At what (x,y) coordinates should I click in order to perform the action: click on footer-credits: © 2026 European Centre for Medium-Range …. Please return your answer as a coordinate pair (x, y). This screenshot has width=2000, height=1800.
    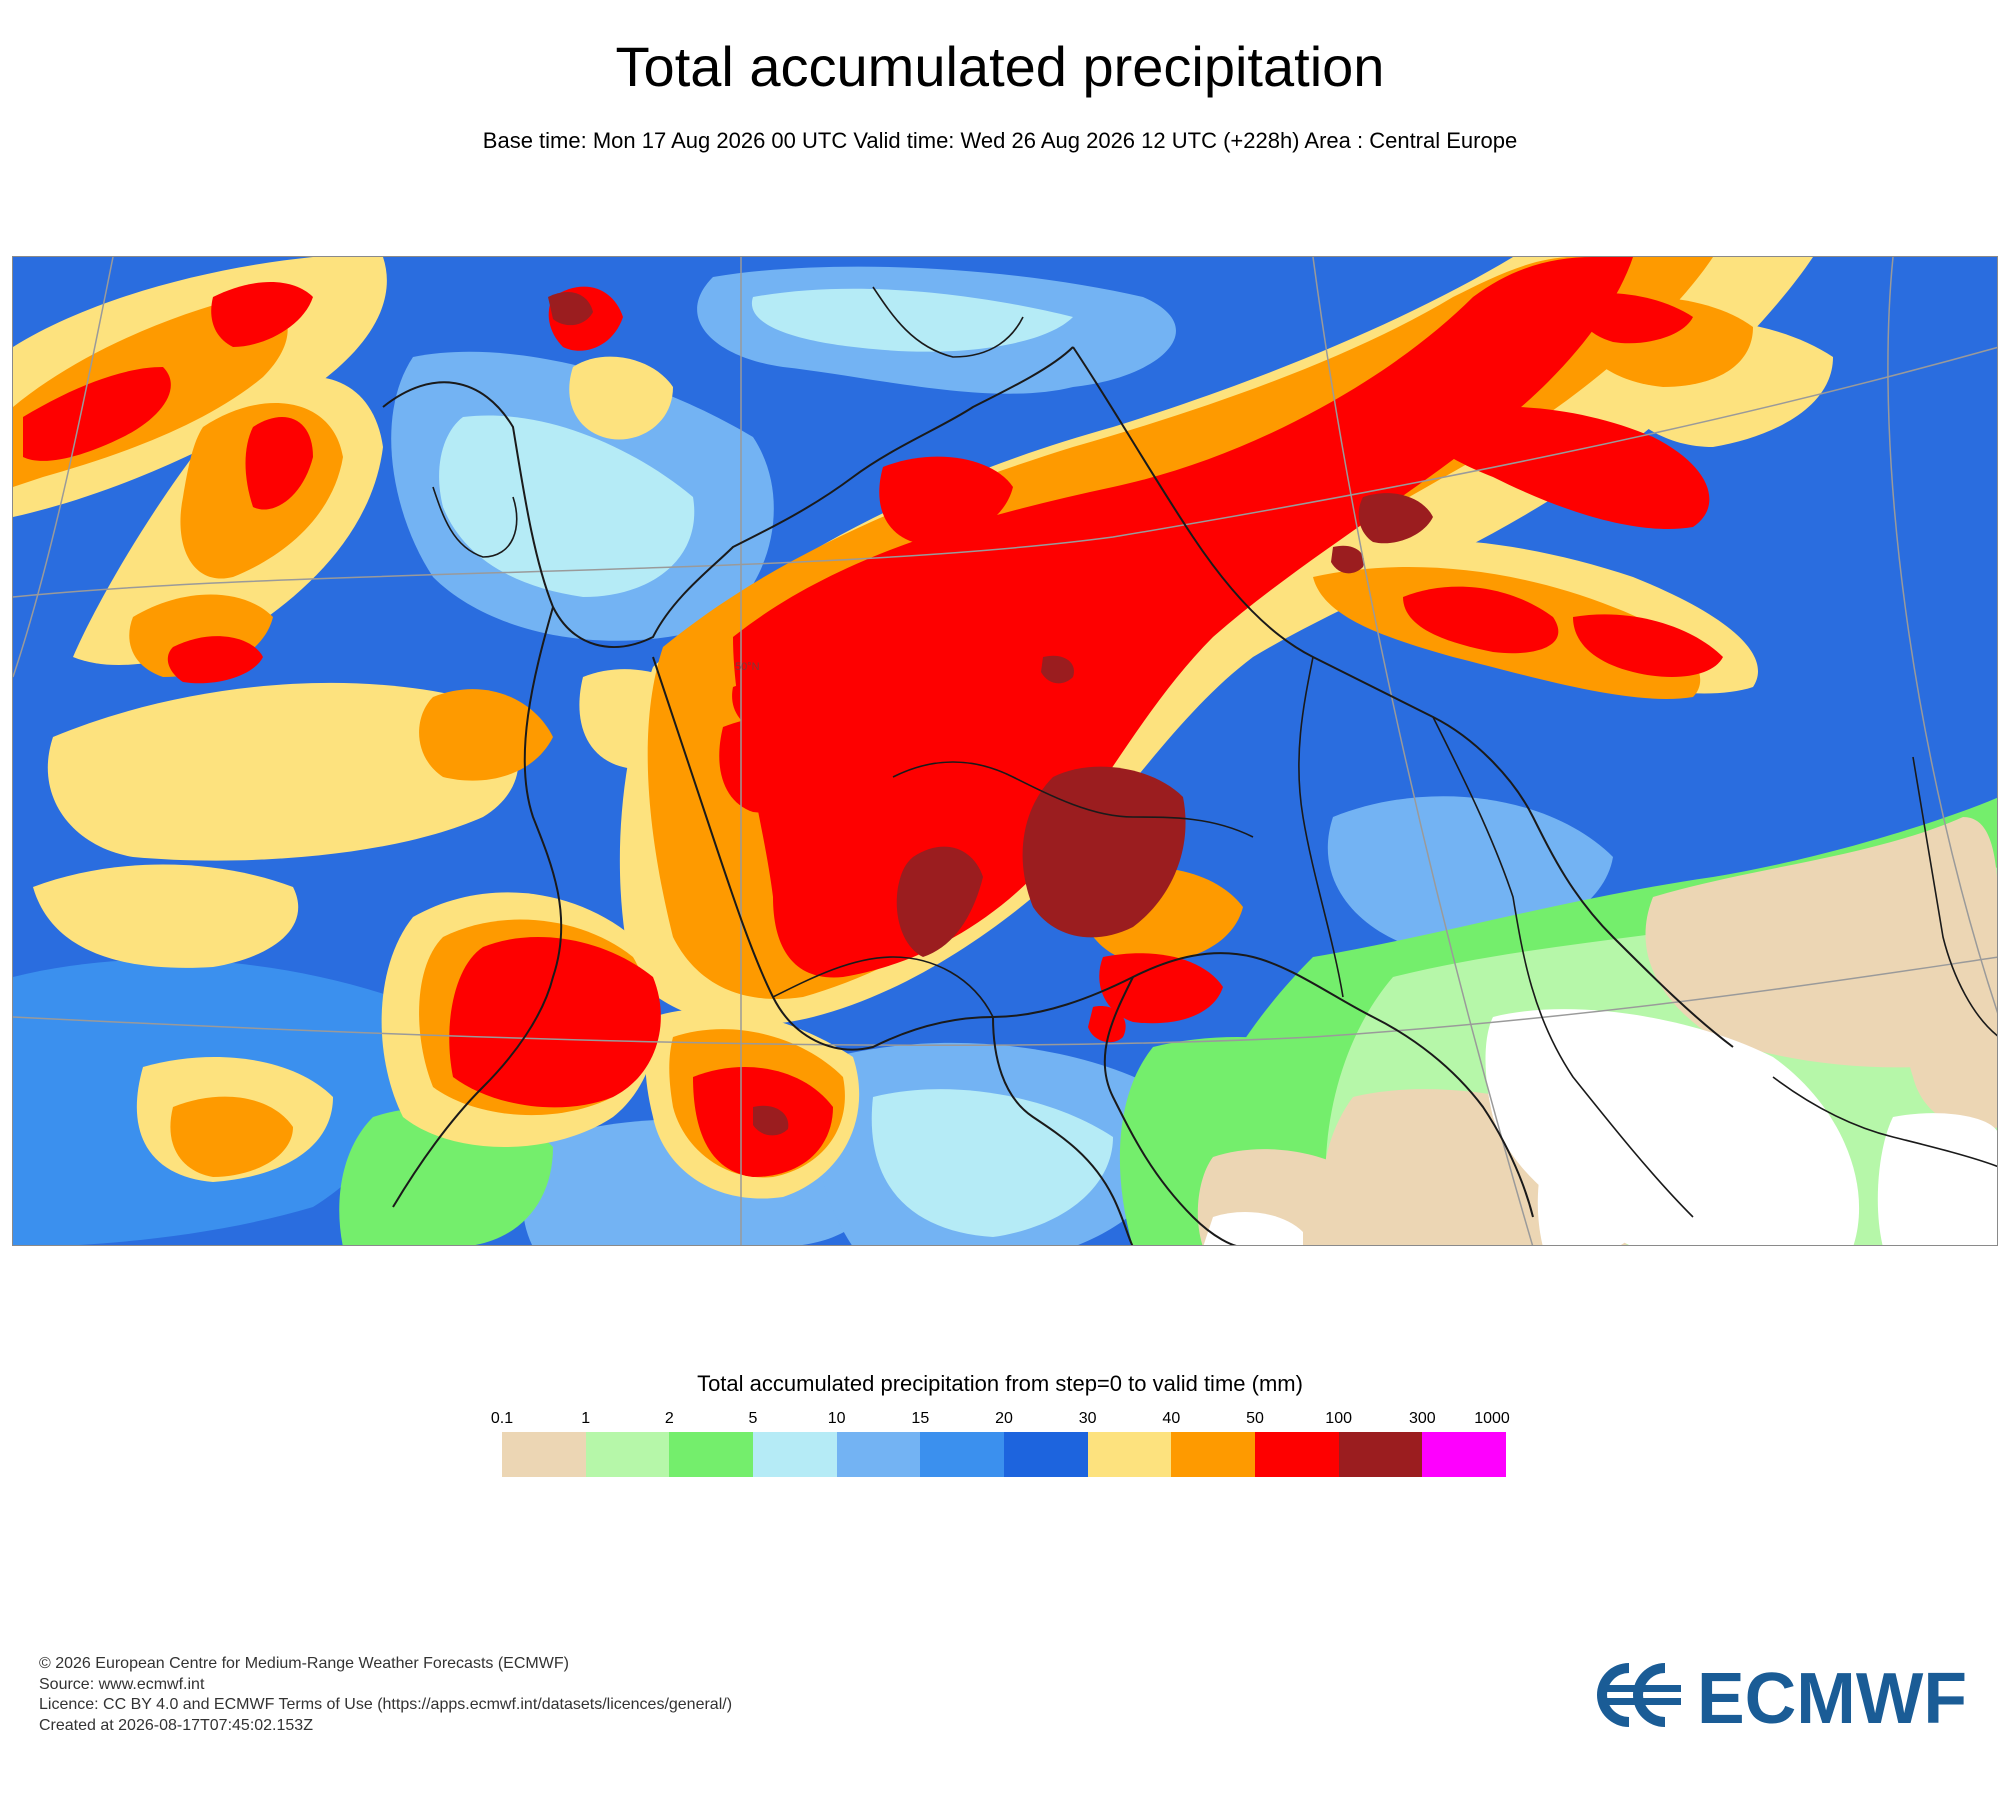
    Looking at the image, I should click on (385, 1695).